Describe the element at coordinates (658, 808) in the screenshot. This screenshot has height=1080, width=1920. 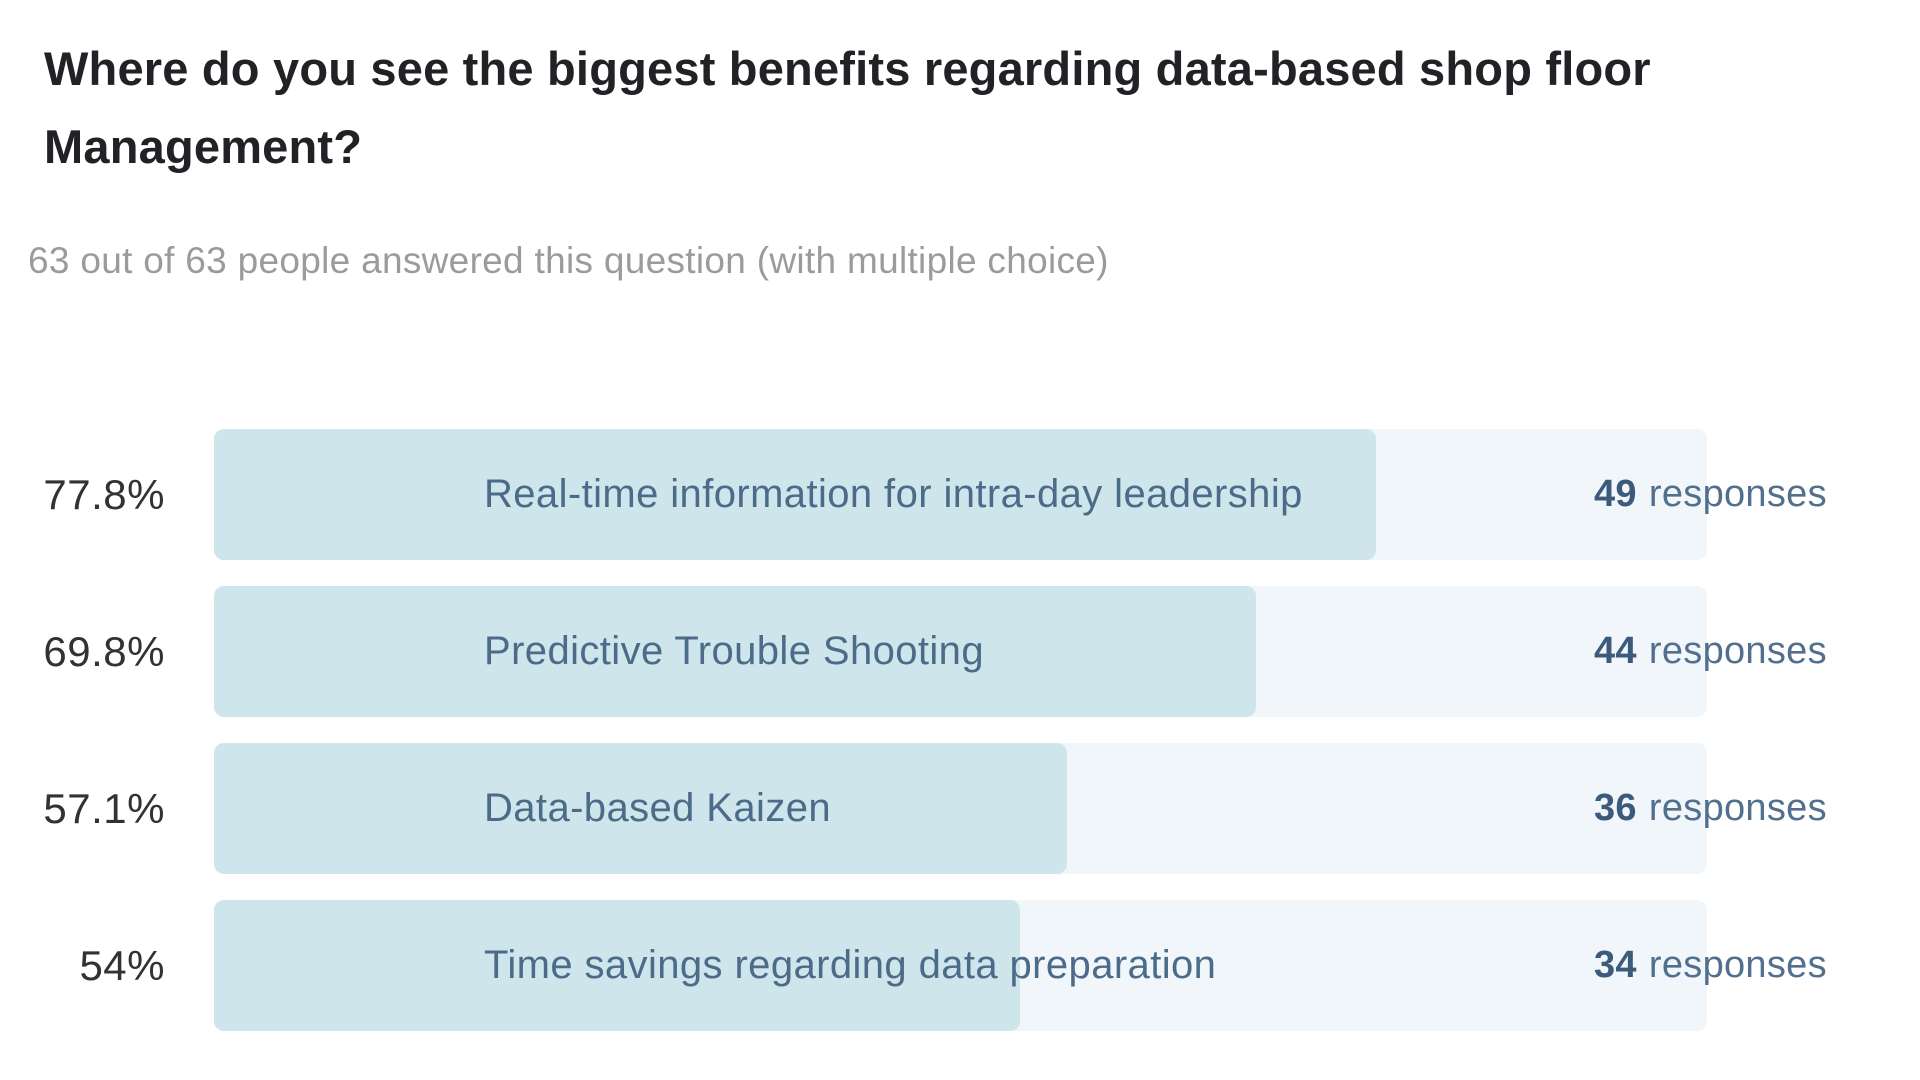
I see `option-label: Data-based Kaizen` at that location.